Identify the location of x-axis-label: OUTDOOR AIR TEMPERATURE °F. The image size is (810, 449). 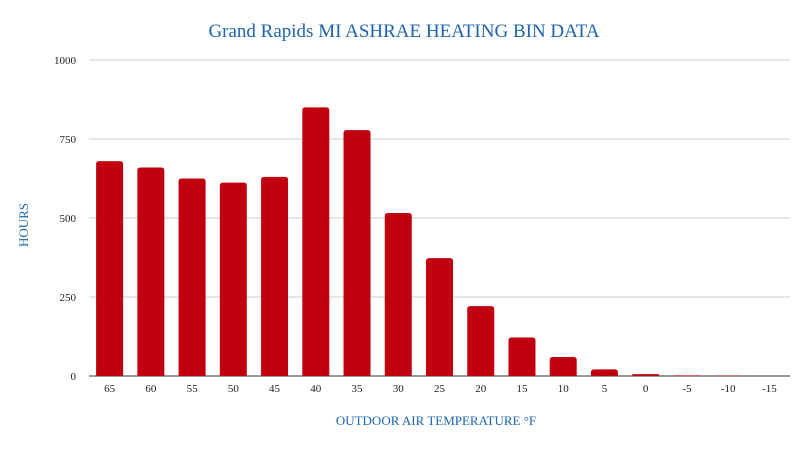
(436, 420).